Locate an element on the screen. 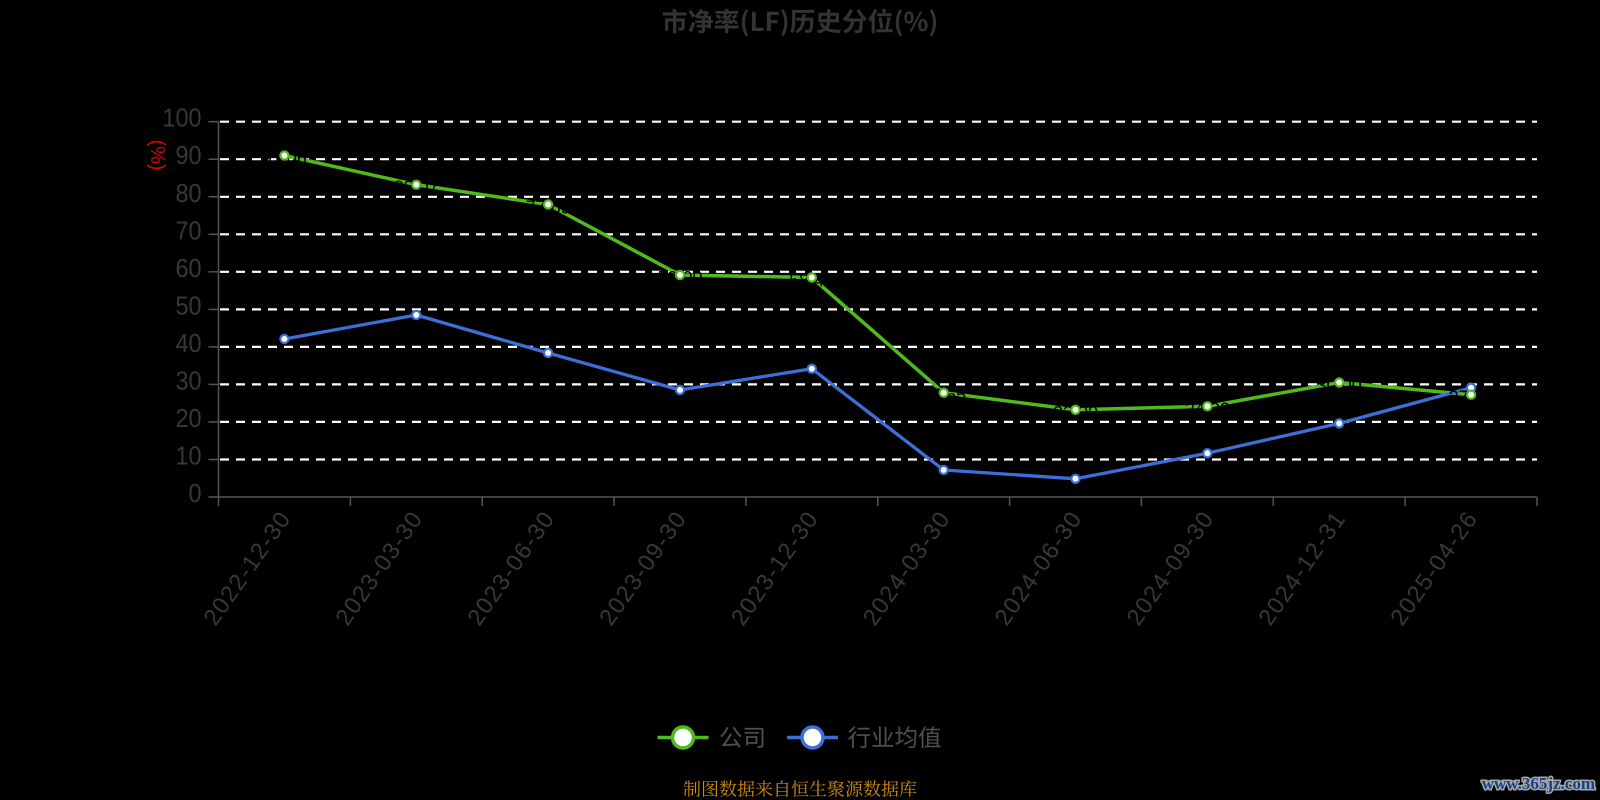  svg-text: 0 is located at coordinates (195, 493).